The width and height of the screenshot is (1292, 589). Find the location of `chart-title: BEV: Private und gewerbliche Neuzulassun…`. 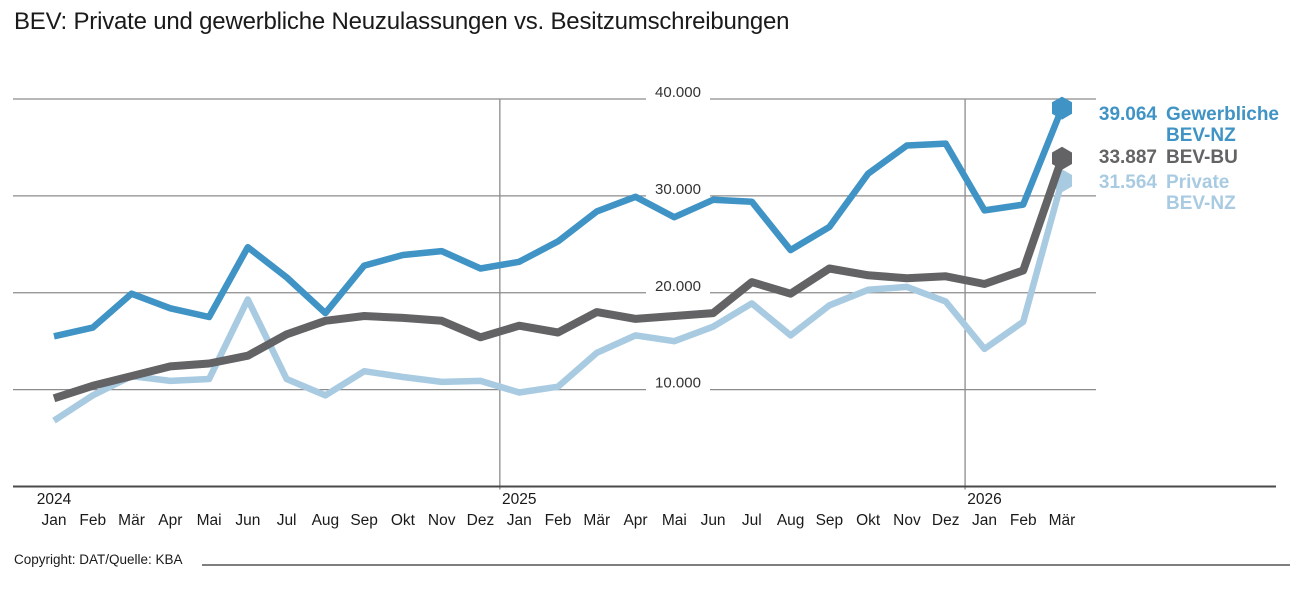

chart-title: BEV: Private und gewerbliche Neuzulassun… is located at coordinates (402, 21).